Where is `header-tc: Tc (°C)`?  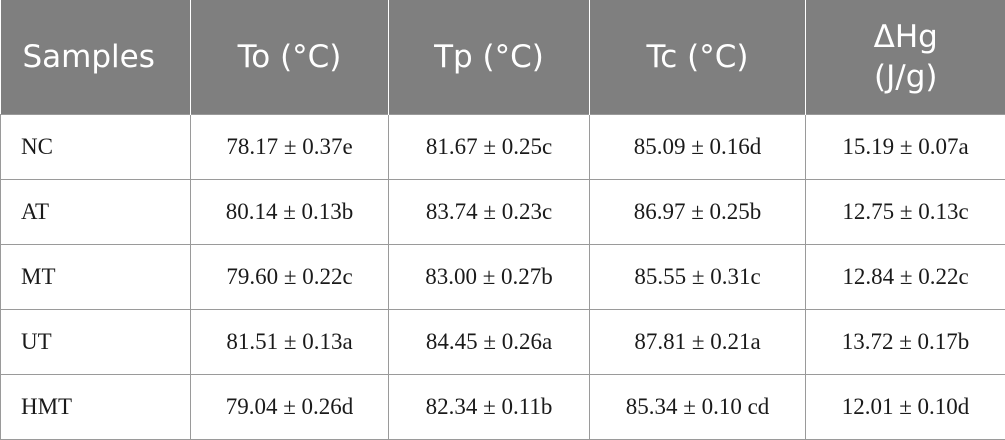
header-tc: Tc (°C) is located at coordinates (697, 57).